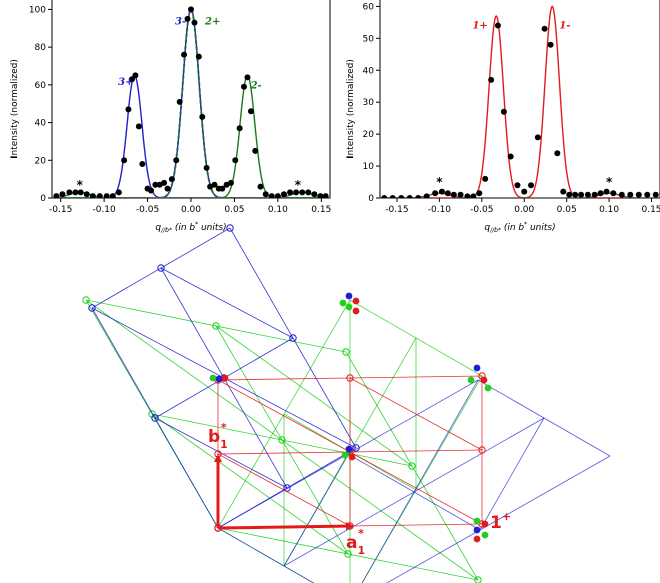 The image size is (660, 583). Describe the element at coordinates (37, 10) in the screenshot. I see `y-tick-label: 100` at that location.